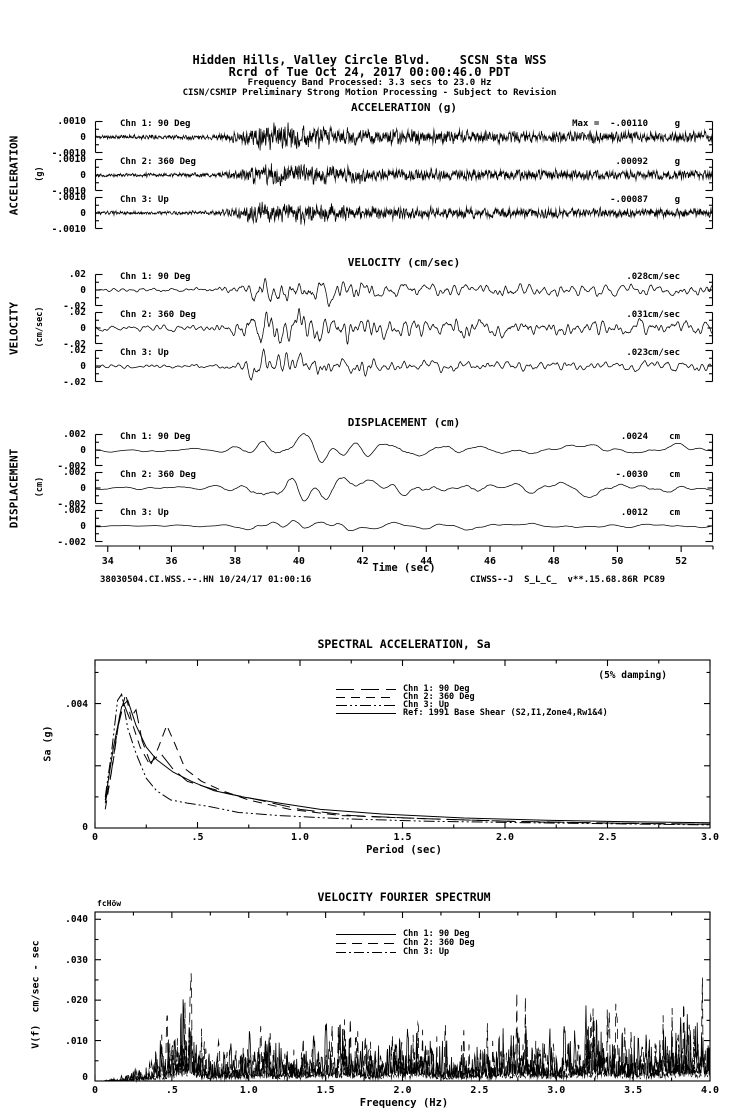 This screenshot has height=1115, width=739. What do you see at coordinates (77, 312) in the screenshot?
I see `velocity-ytick-2-0: .02` at bounding box center [77, 312].